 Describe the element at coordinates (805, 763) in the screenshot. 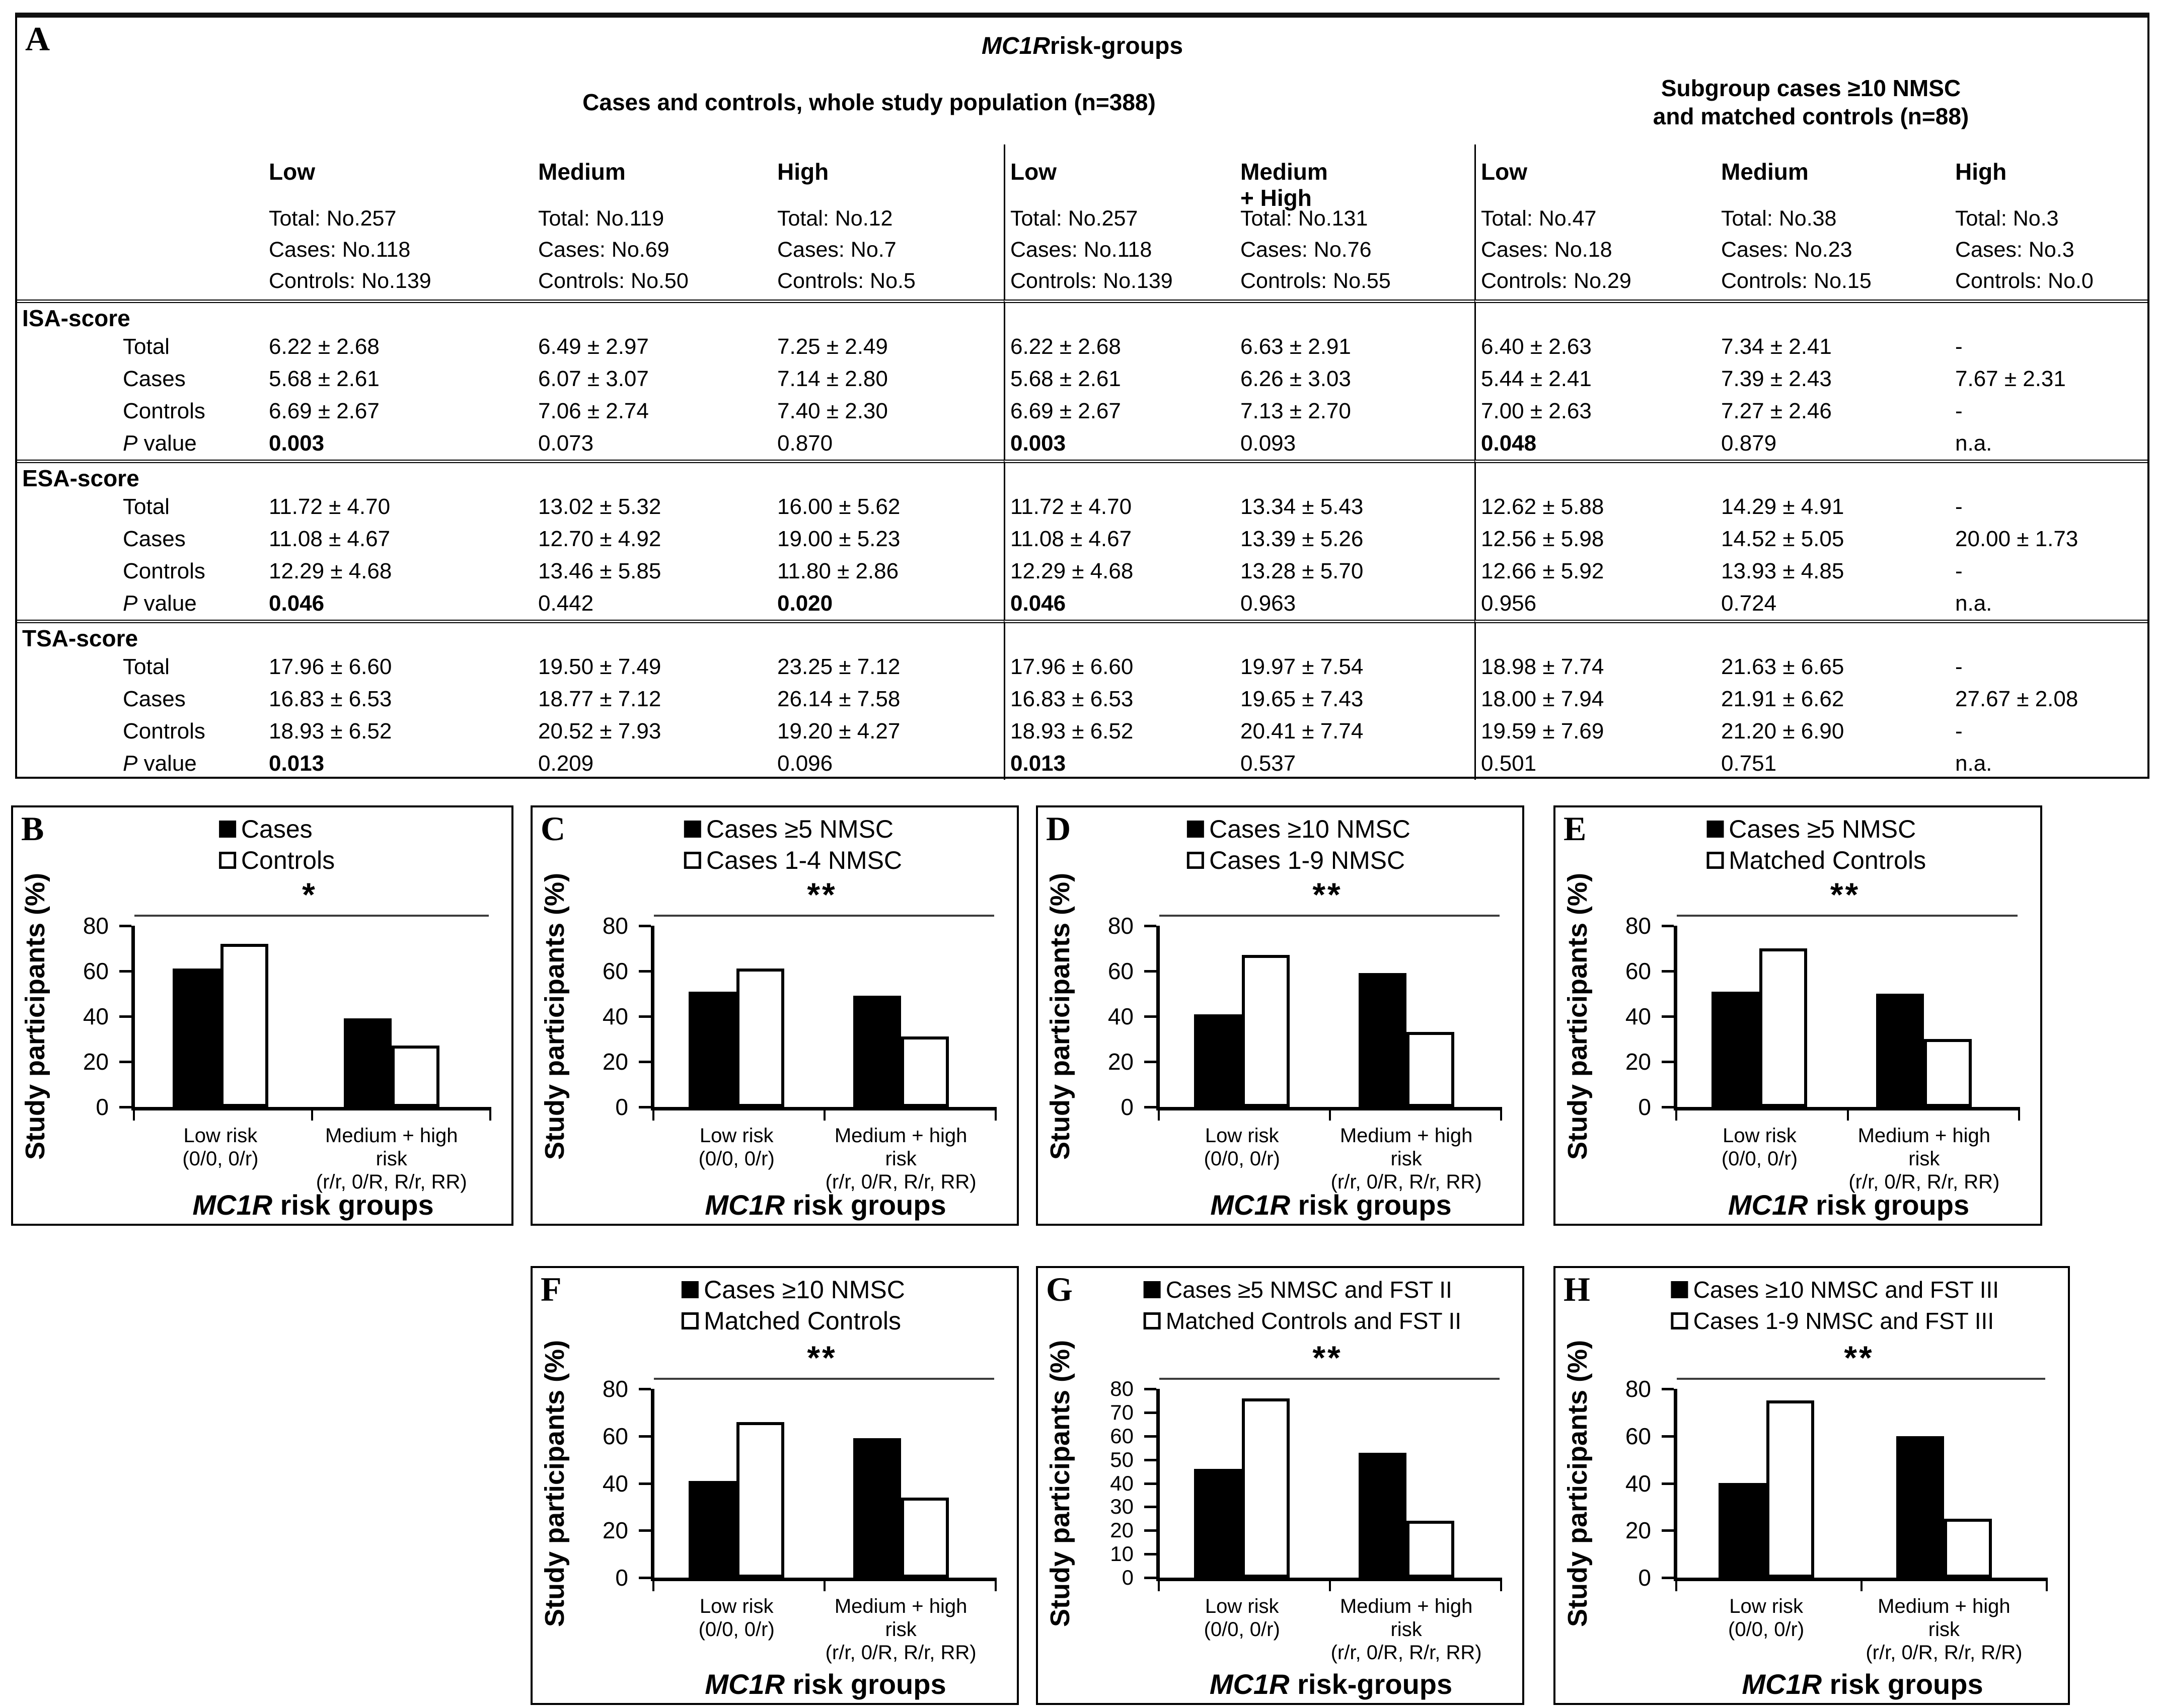

I see `table-cell: 0.096` at that location.